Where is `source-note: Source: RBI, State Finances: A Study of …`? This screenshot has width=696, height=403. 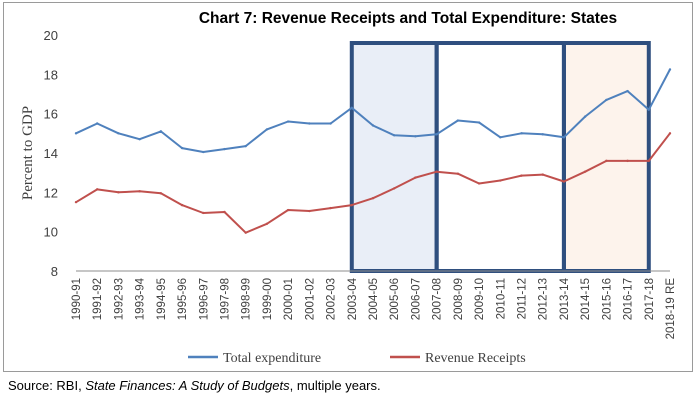
source-note: Source: RBI, State Finances: A Study of … is located at coordinates (194, 385).